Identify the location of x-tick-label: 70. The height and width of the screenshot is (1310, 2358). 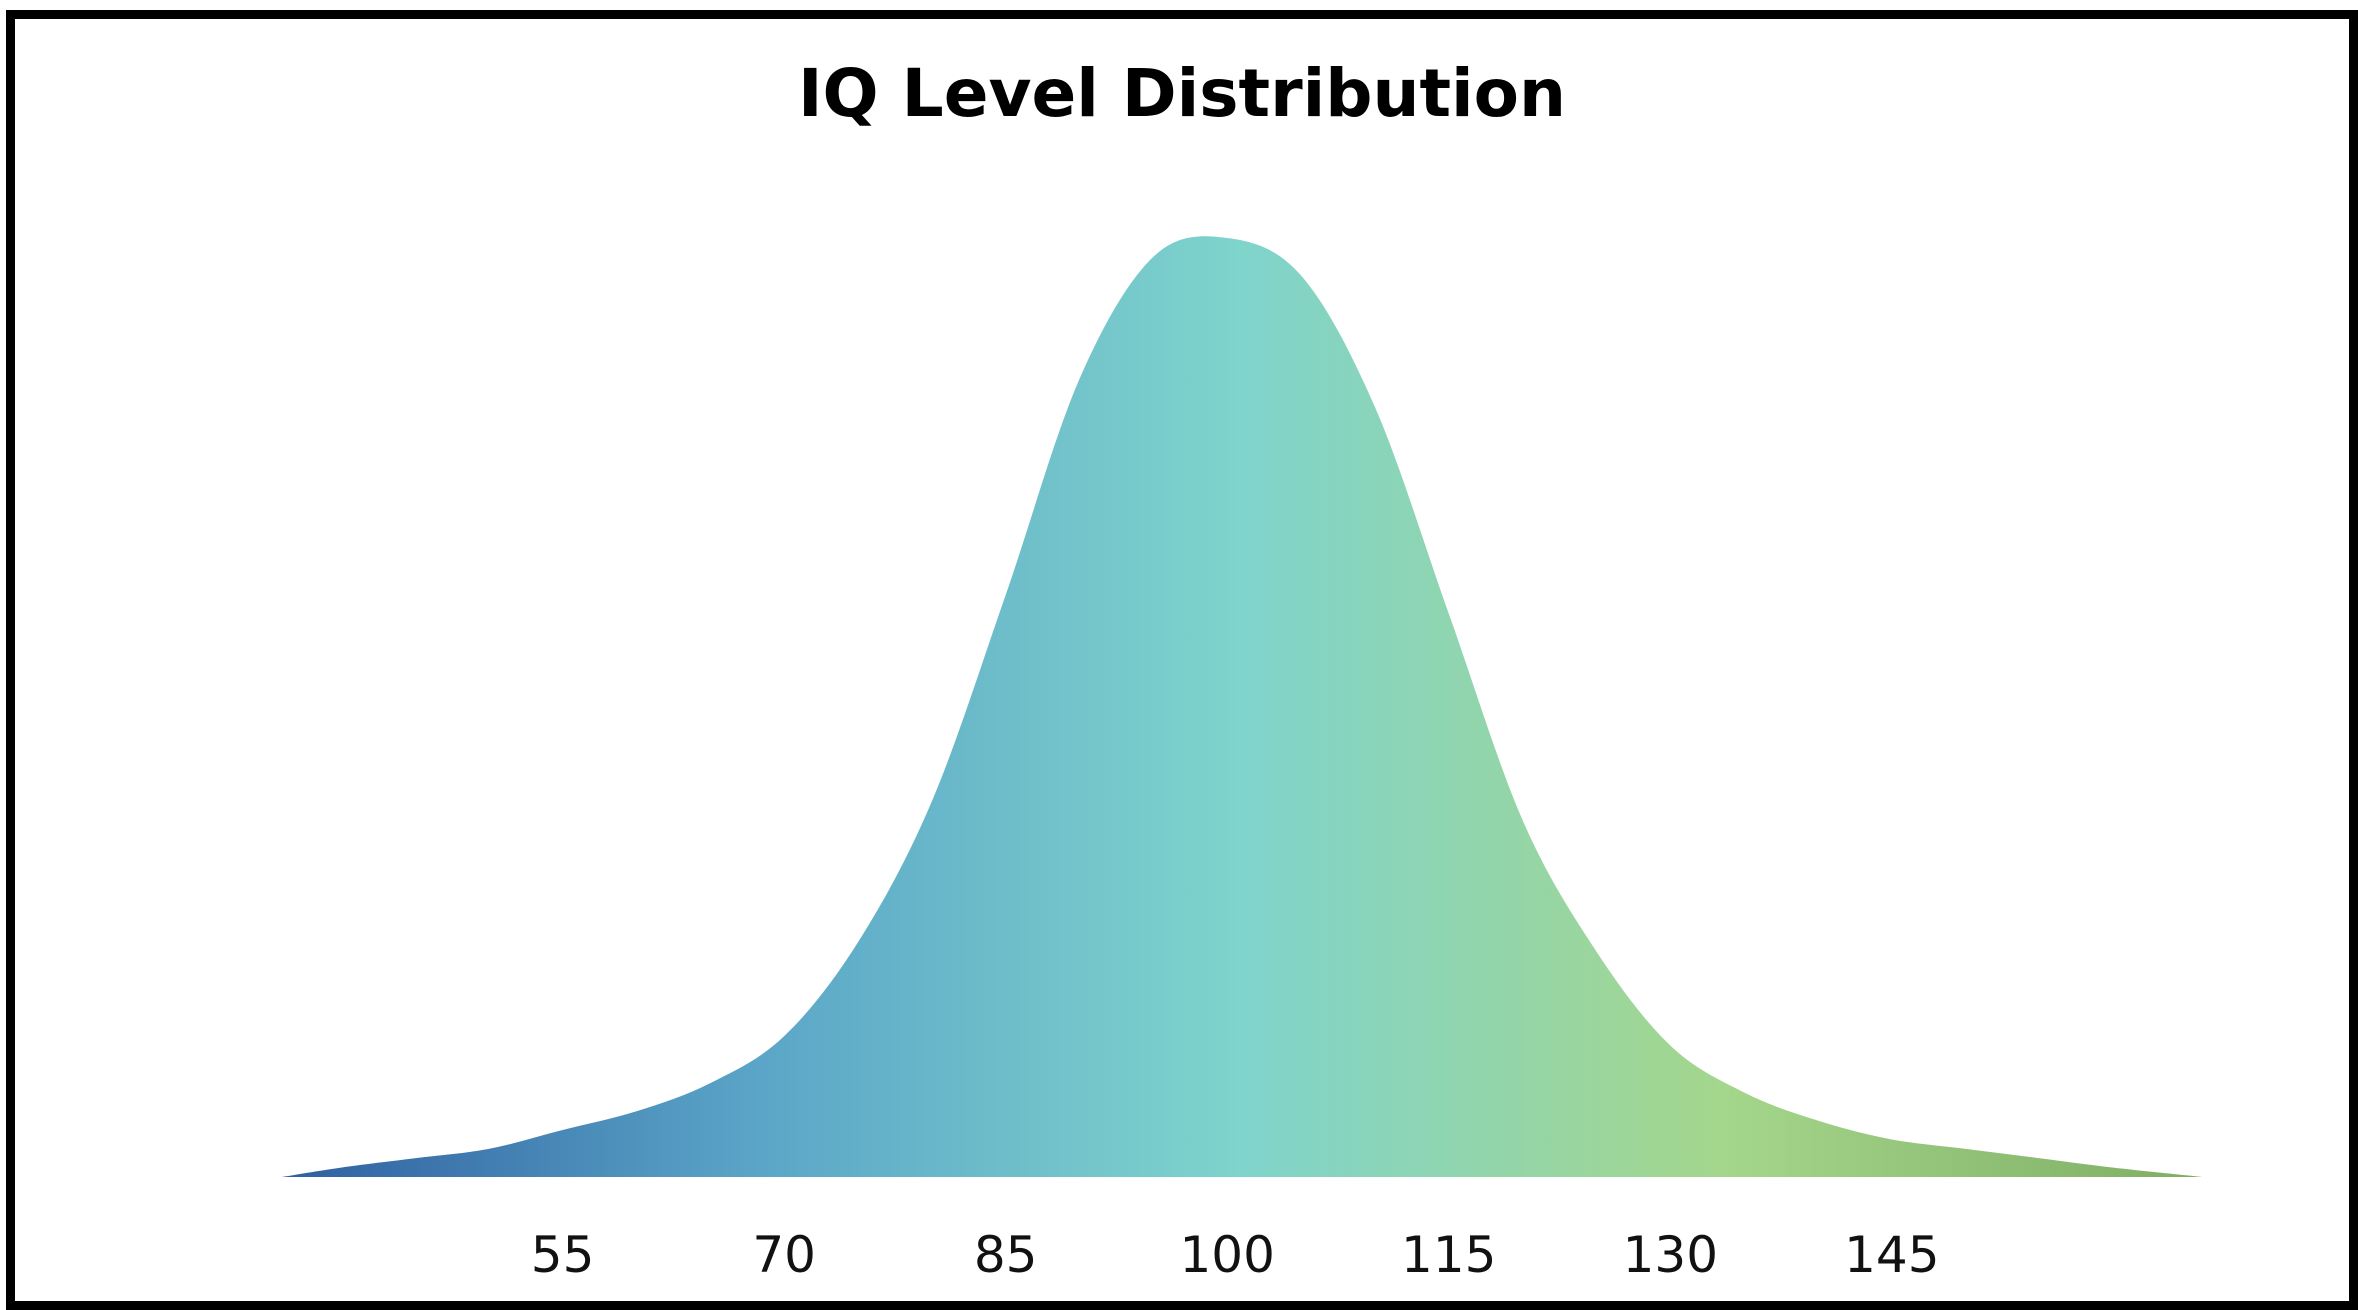
(784, 1255).